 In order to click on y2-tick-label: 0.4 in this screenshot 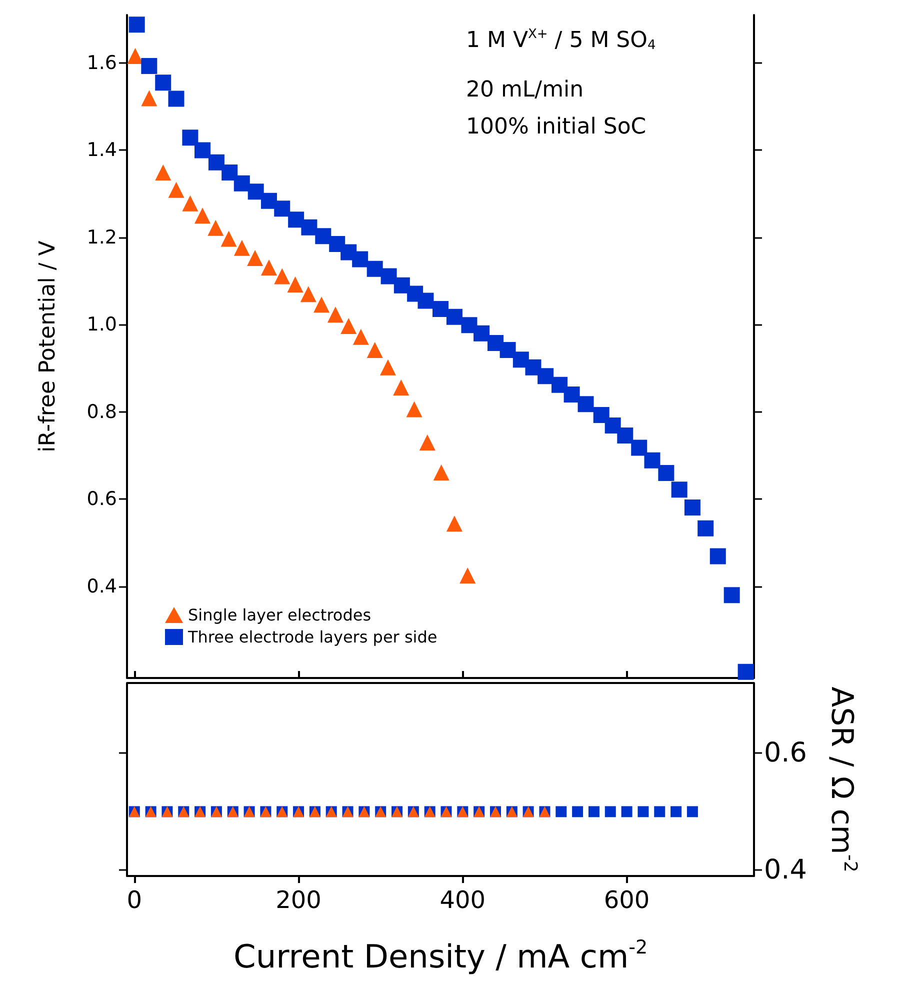, I will do `click(785, 870)`.